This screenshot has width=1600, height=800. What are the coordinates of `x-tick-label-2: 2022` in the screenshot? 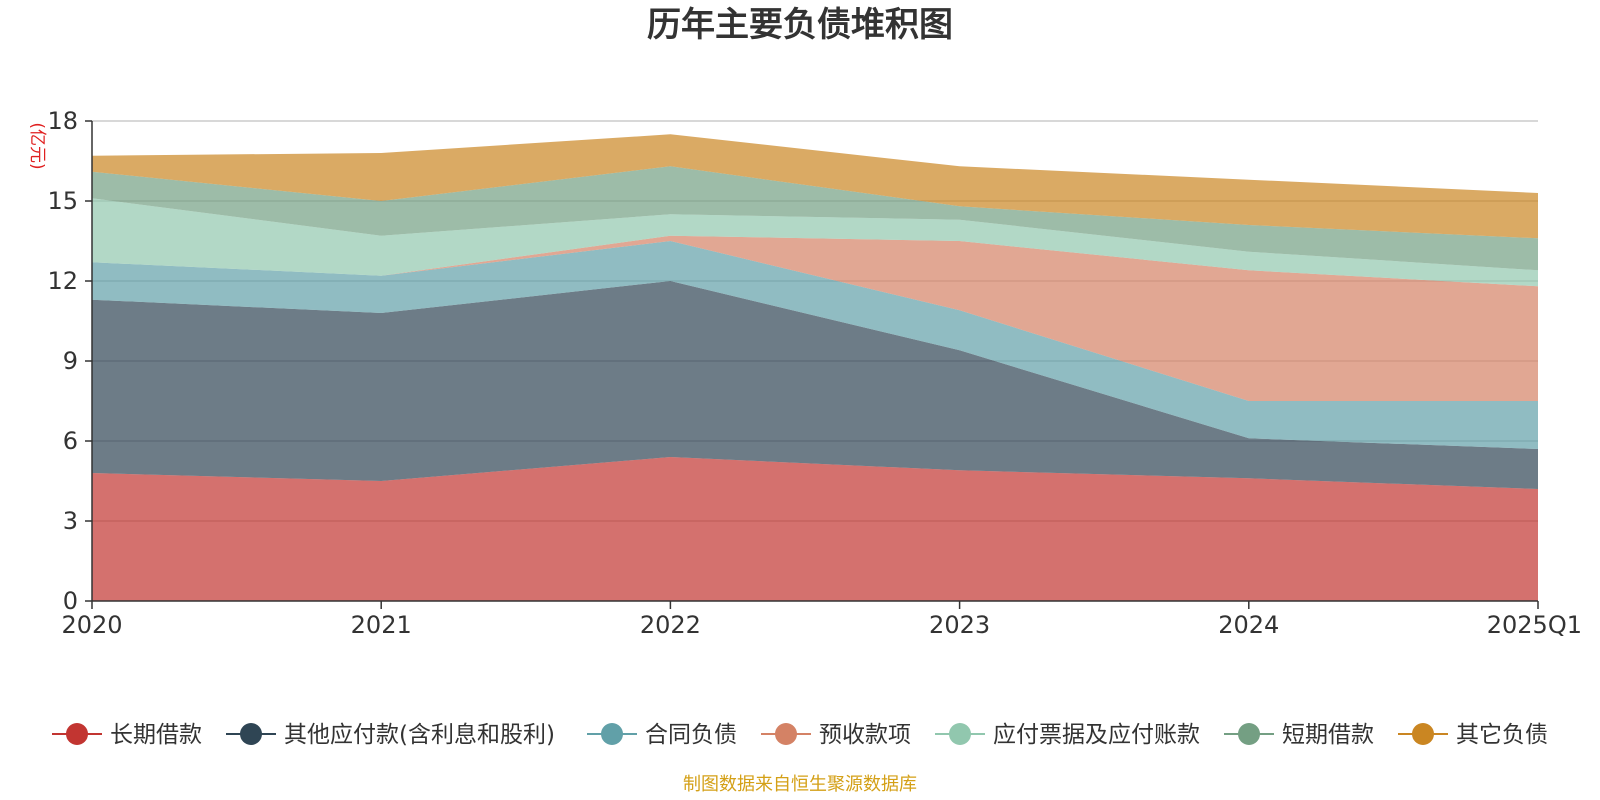 It's located at (670, 625).